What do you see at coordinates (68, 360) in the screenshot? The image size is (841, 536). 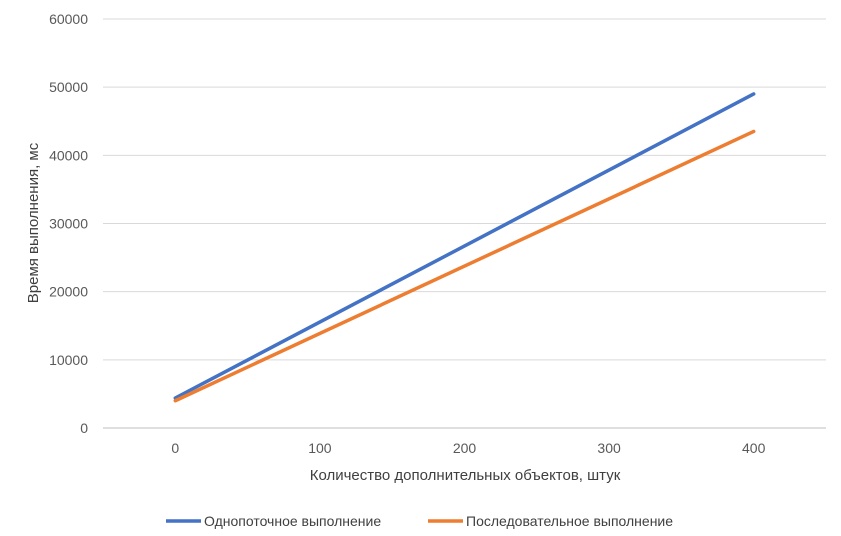 I see `y-tick-label: 10000` at bounding box center [68, 360].